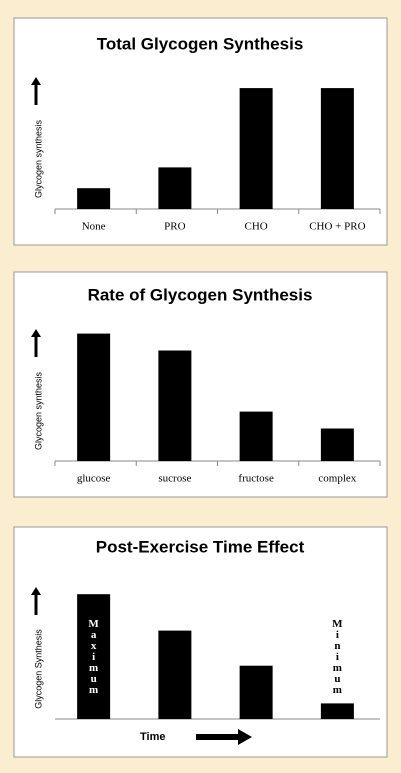 The height and width of the screenshot is (773, 401). I want to click on x-tick-label: CHO, so click(256, 227).